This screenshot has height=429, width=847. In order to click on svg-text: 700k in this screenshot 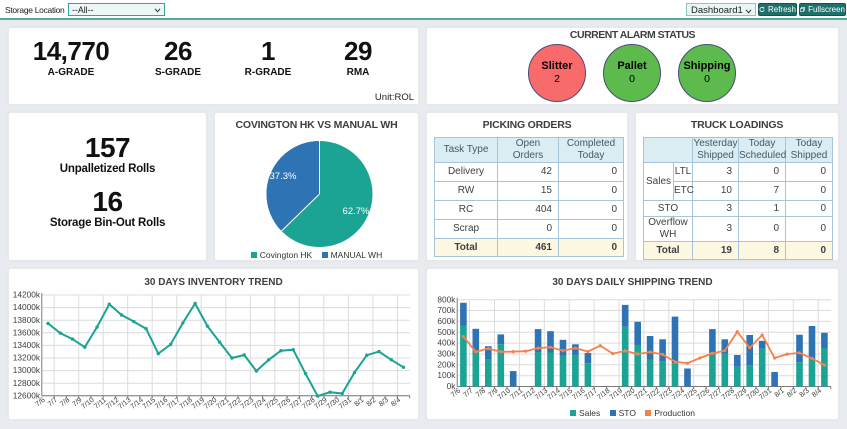, I will do `click(446, 310)`.